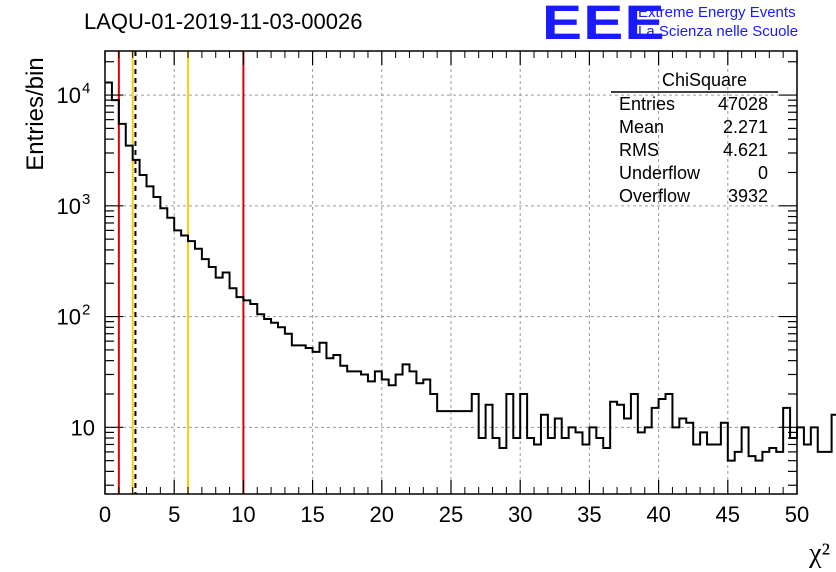 This screenshot has width=836, height=572. Describe the element at coordinates (86, 310) in the screenshot. I see `y-tick-exponent: 2` at that location.